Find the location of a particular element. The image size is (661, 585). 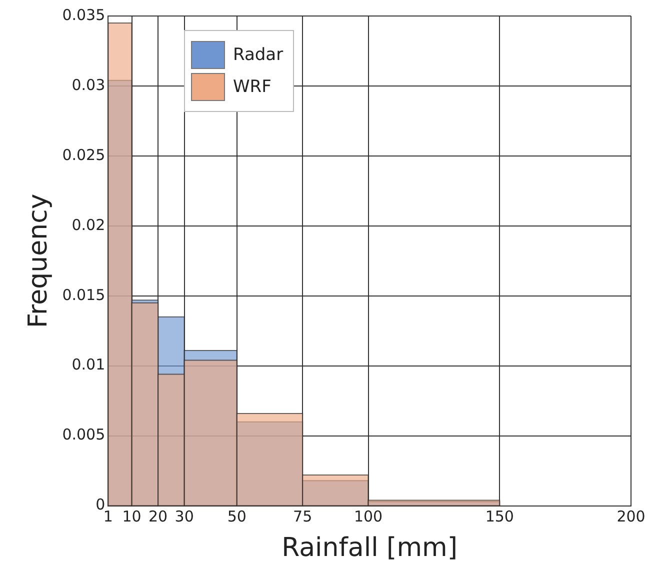

x-tick-label: 50 is located at coordinates (236, 517).